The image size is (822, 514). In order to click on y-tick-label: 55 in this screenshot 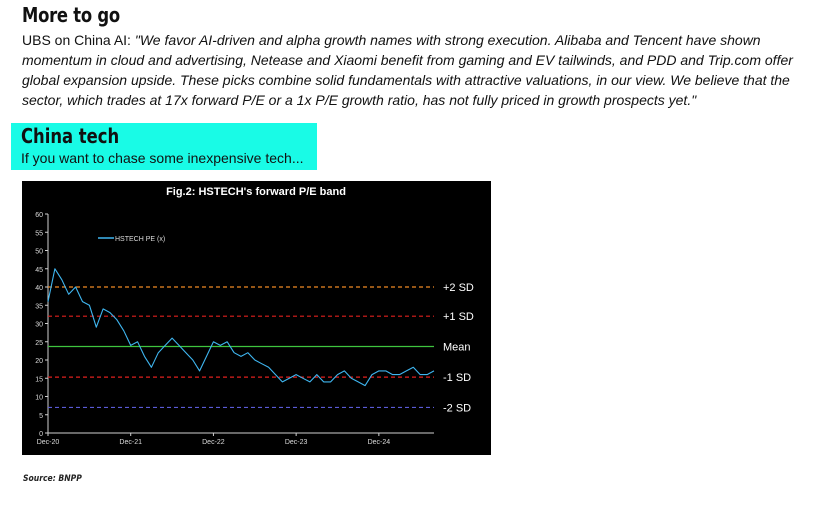, I will do `click(39, 233)`.